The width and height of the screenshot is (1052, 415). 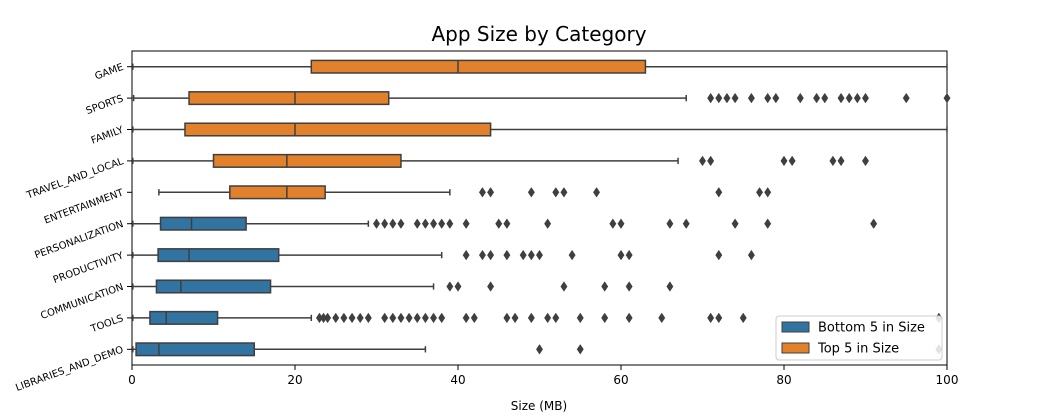 I want to click on x-axis-label: Size (MB), so click(x=539, y=406).